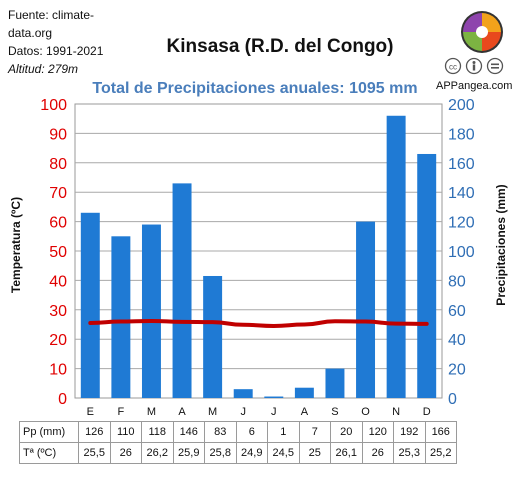 The width and height of the screenshot is (524, 478). I want to click on precip-cell: 192, so click(409, 432).